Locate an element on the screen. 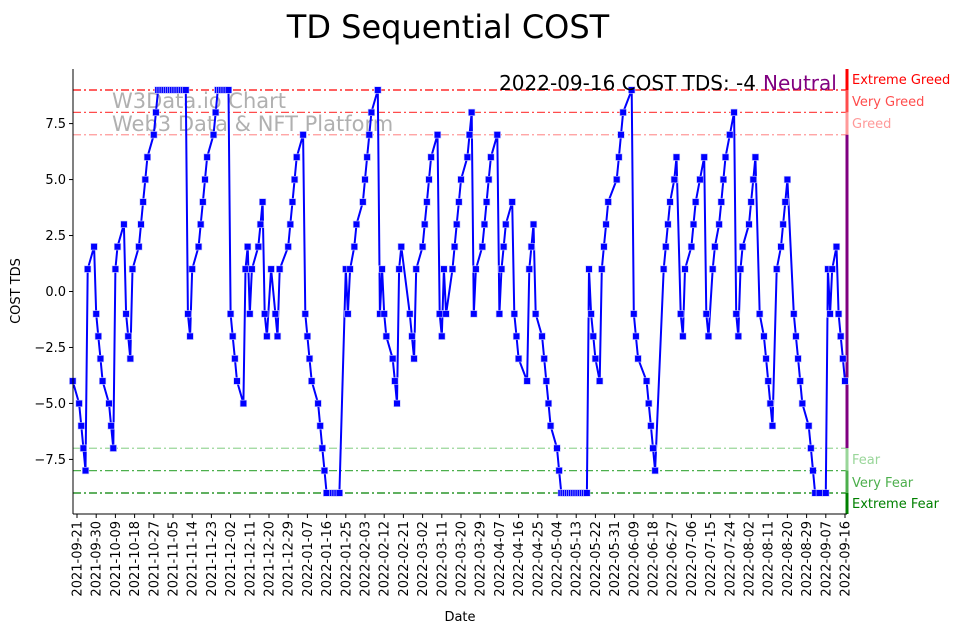  y-tick-label: 2.5 is located at coordinates (55, 236).